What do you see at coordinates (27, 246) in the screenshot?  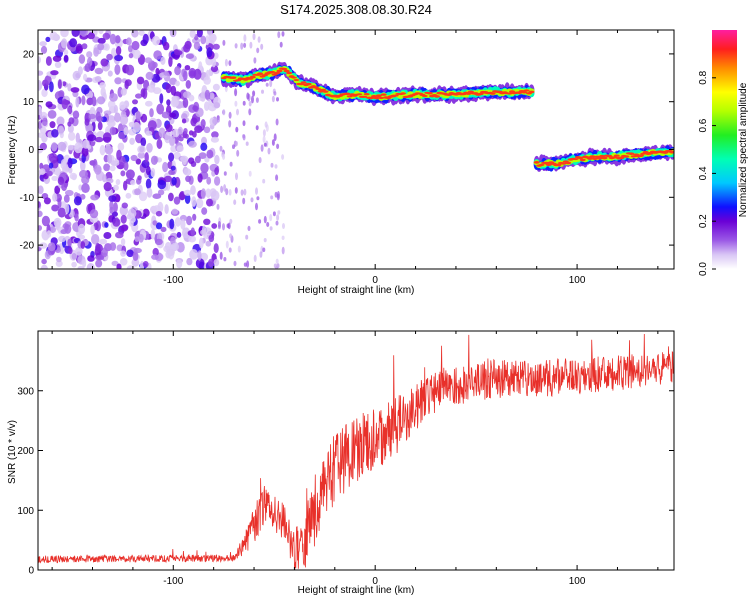 I see `y-tick-label: -20` at bounding box center [27, 246].